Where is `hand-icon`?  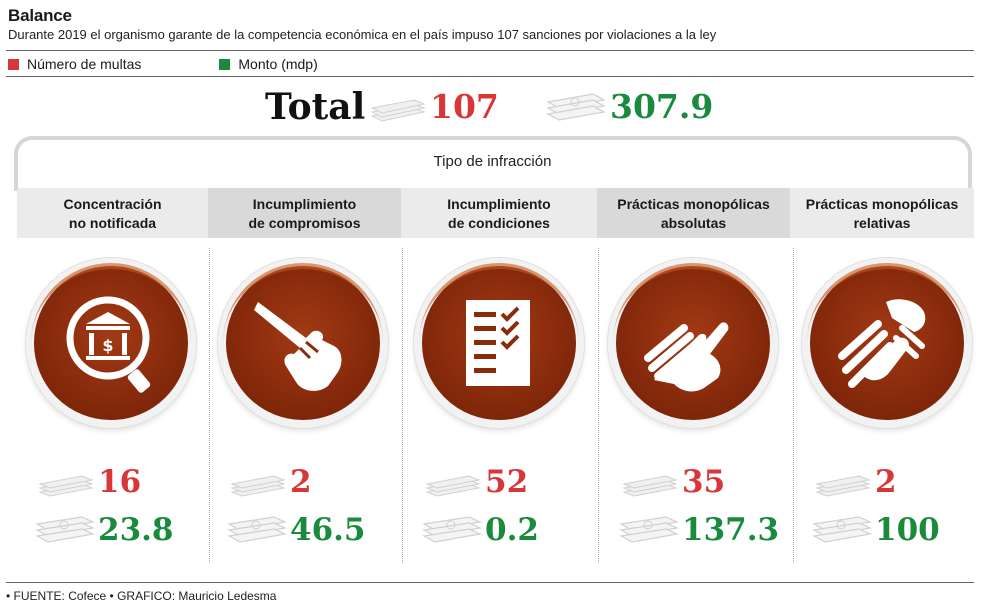
hand-icon is located at coordinates (686, 357).